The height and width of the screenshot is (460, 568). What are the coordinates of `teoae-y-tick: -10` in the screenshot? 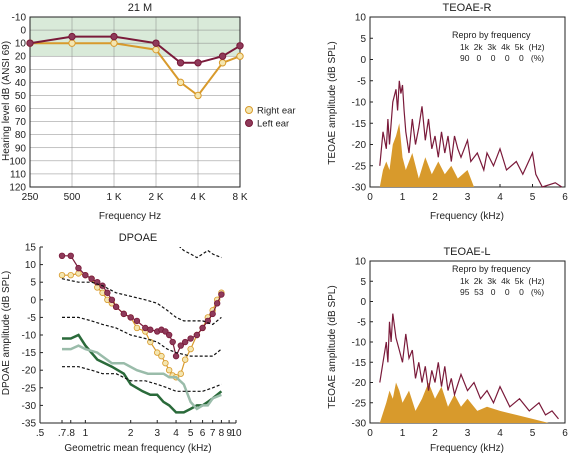 It's located at (359, 103).